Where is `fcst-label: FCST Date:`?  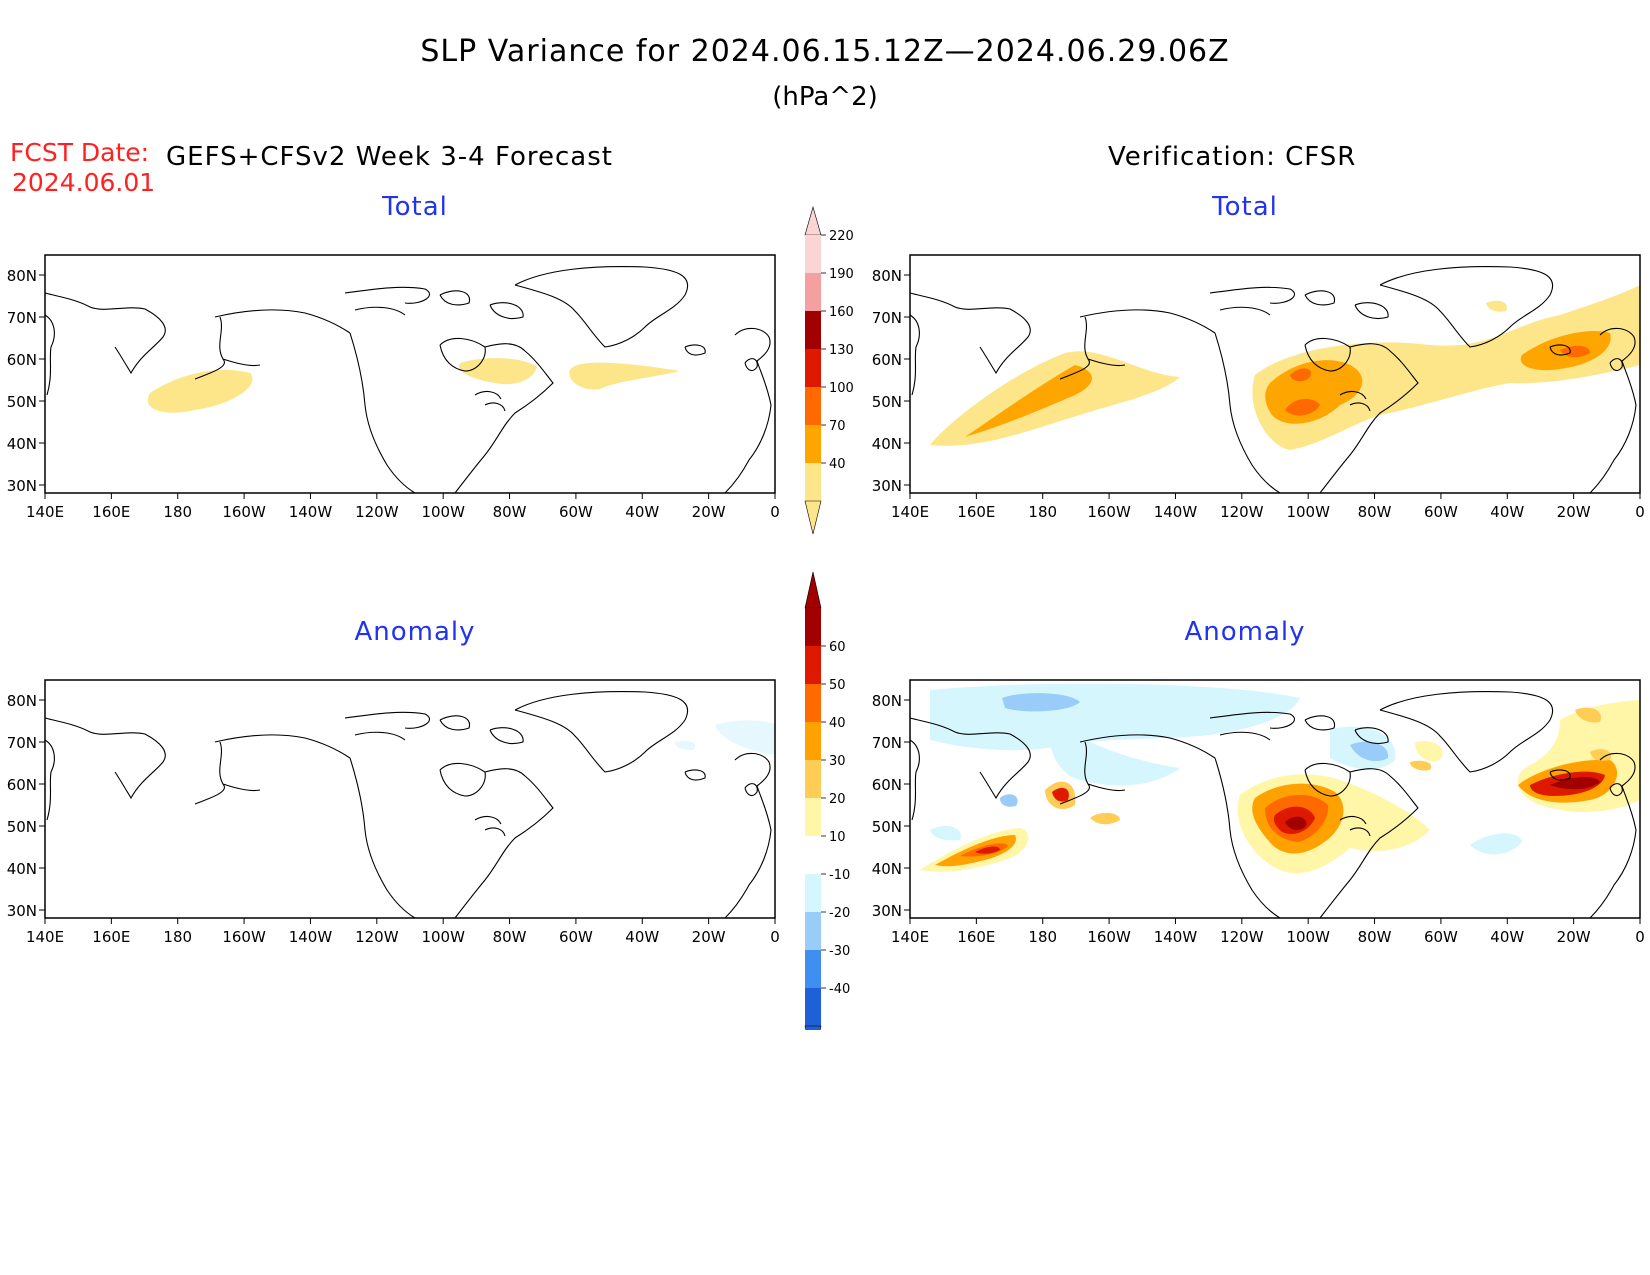
fcst-label: FCST Date: is located at coordinates (80, 152).